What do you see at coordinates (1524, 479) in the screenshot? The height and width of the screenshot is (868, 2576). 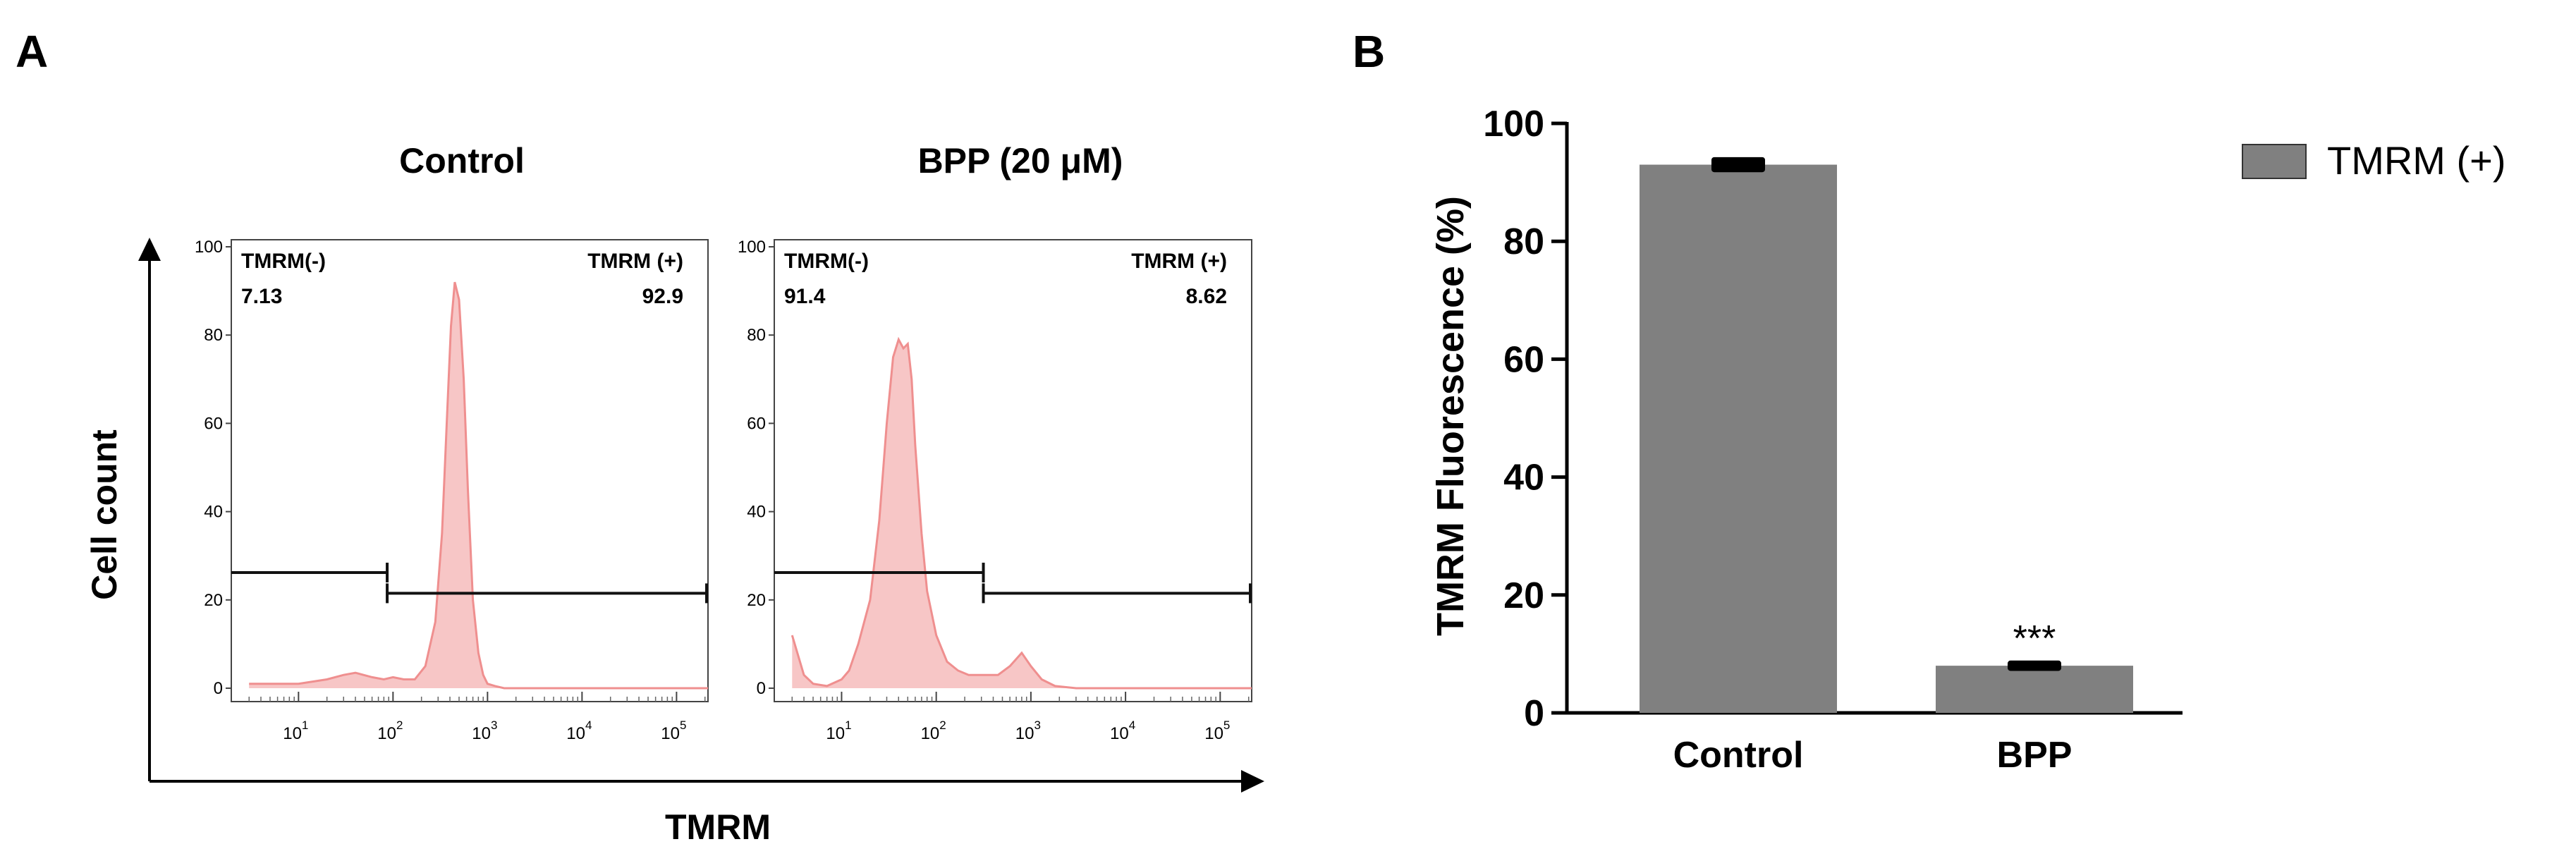 I see `bar-y-tick-label: 40` at bounding box center [1524, 479].